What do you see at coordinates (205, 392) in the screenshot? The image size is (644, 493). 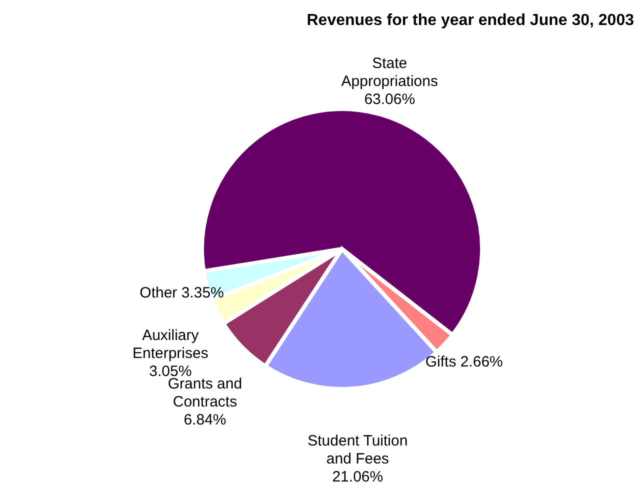 I see `slice-label: Grants and Contracts` at bounding box center [205, 392].